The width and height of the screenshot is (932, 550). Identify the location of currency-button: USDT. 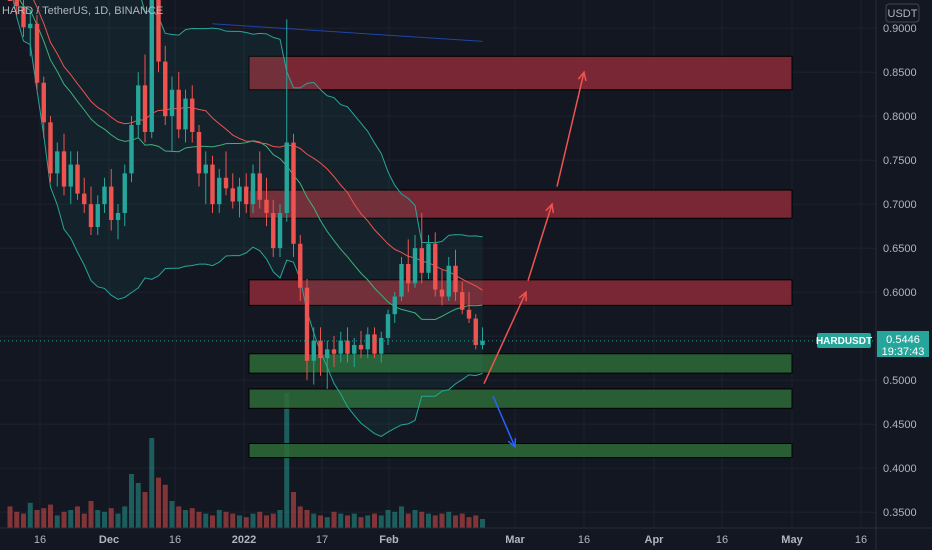
(902, 13).